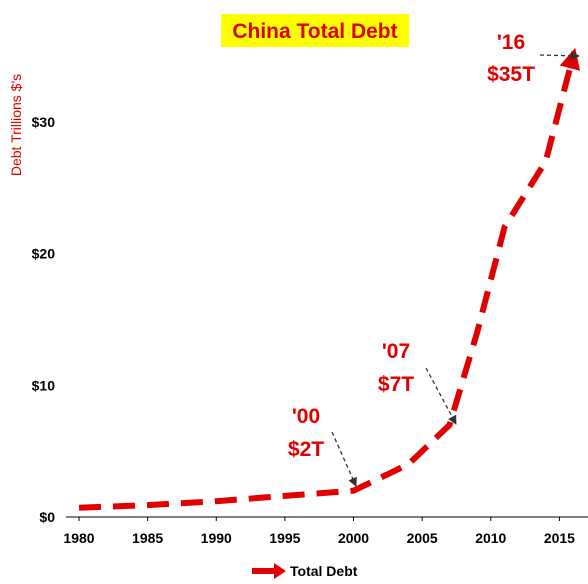 This screenshot has height=584, width=588. I want to click on annotation-2007-value: $7T, so click(396, 384).